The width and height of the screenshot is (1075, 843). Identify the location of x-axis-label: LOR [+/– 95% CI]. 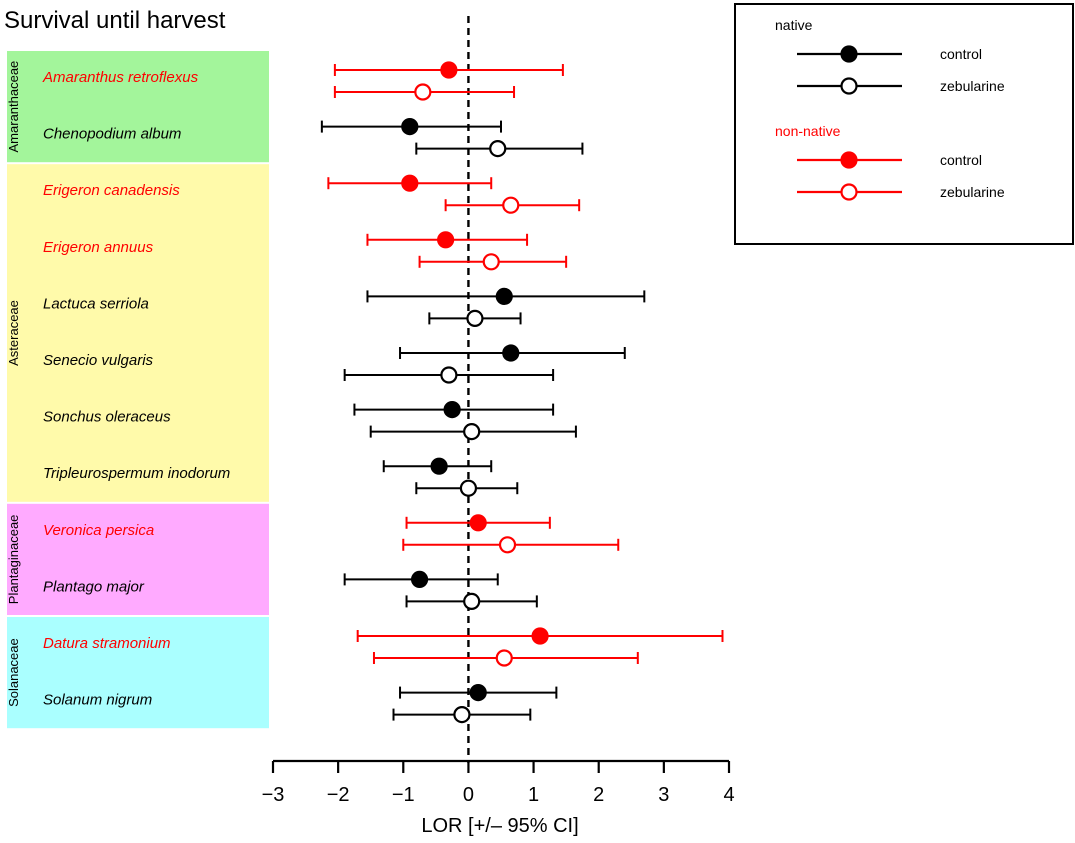
(499, 826).